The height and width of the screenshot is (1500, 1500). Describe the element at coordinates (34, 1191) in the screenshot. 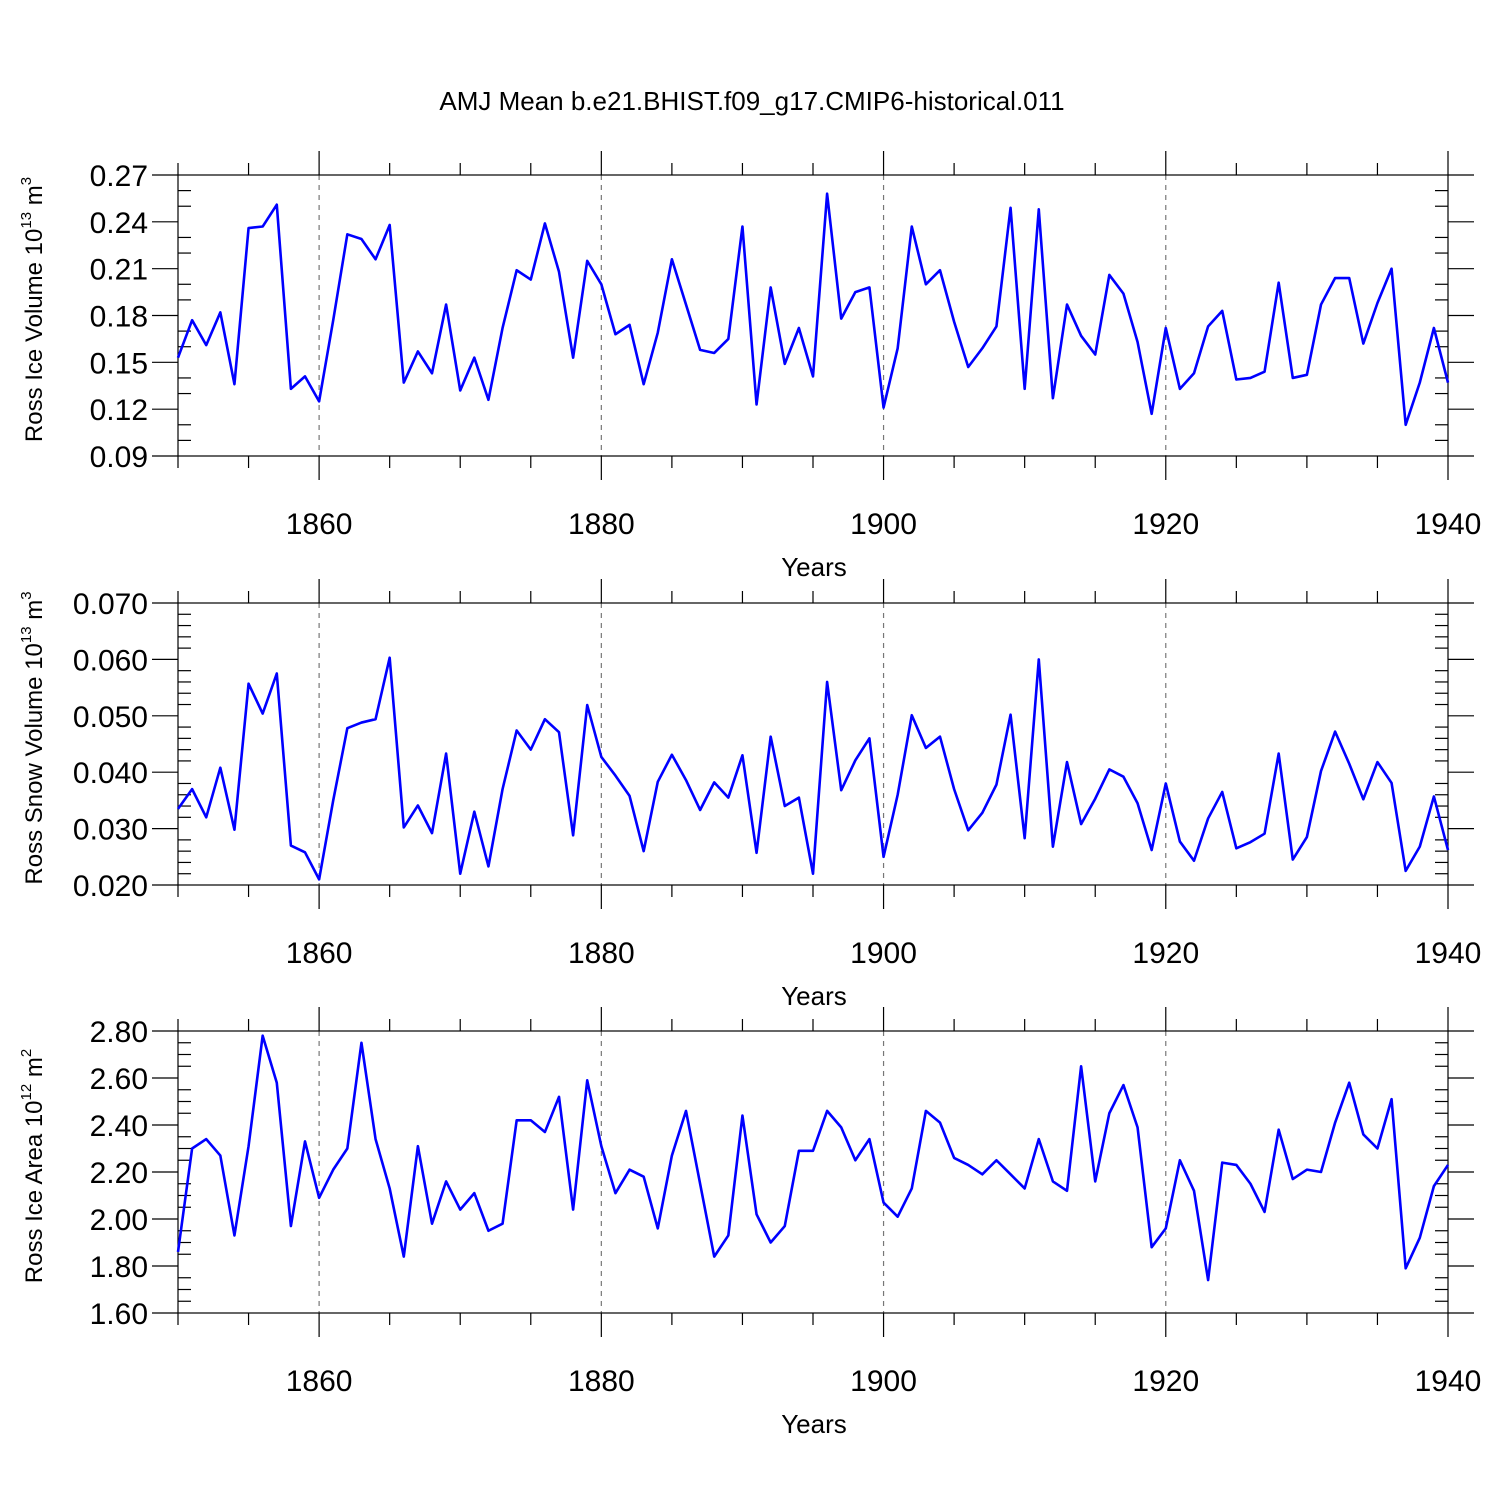

I see `y-axis-title-main: Ross Ice Area 10` at that location.